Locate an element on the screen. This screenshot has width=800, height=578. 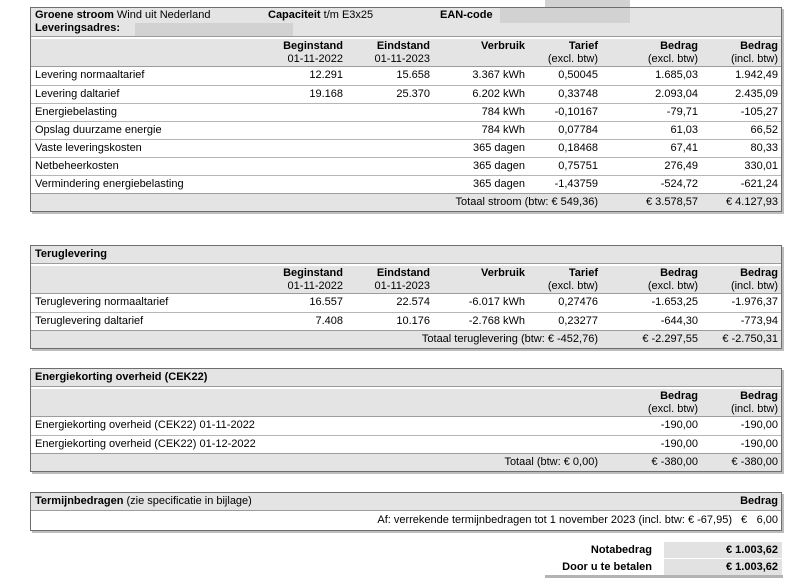
energiekorting-total-excl: € -380,00 is located at coordinates (674, 462).